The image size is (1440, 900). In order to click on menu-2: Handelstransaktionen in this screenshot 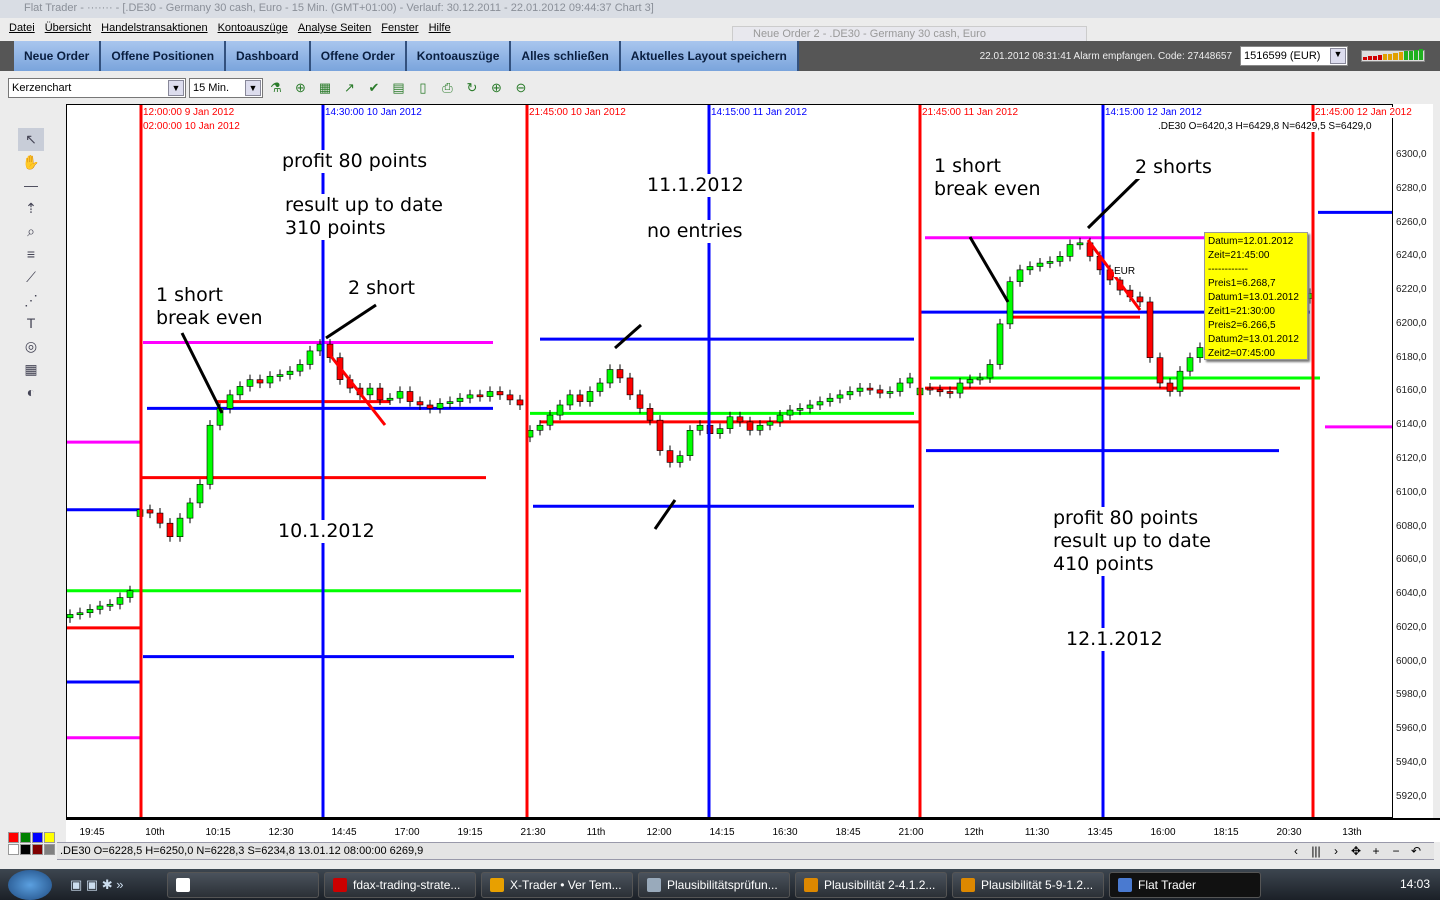, I will do `click(154, 28)`.